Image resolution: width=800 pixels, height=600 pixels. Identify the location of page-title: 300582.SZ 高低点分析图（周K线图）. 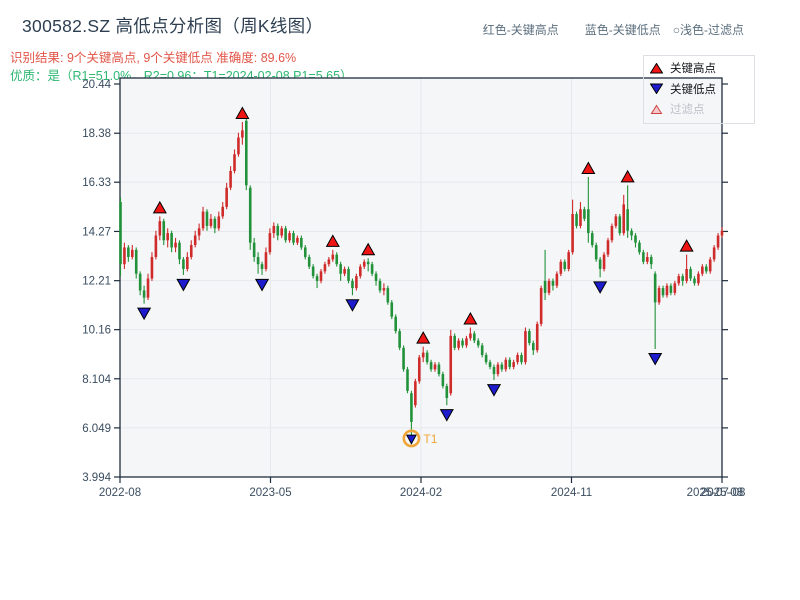
(173, 26).